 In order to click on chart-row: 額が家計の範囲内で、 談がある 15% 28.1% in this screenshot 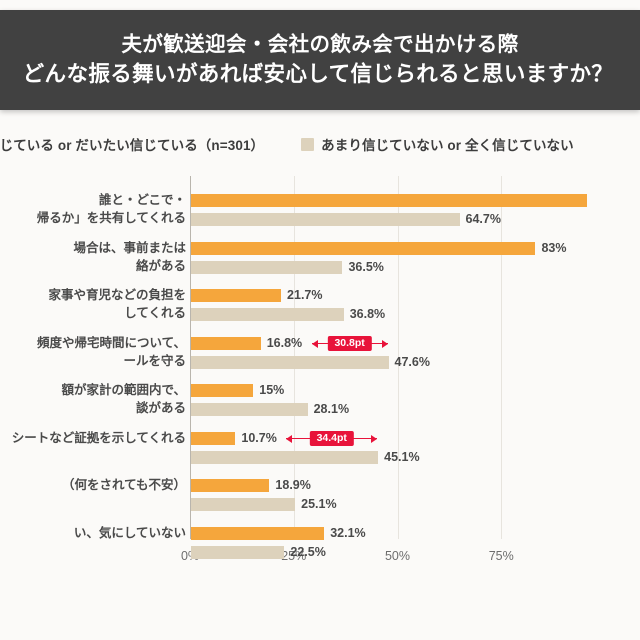, I will do `click(350, 399)`.